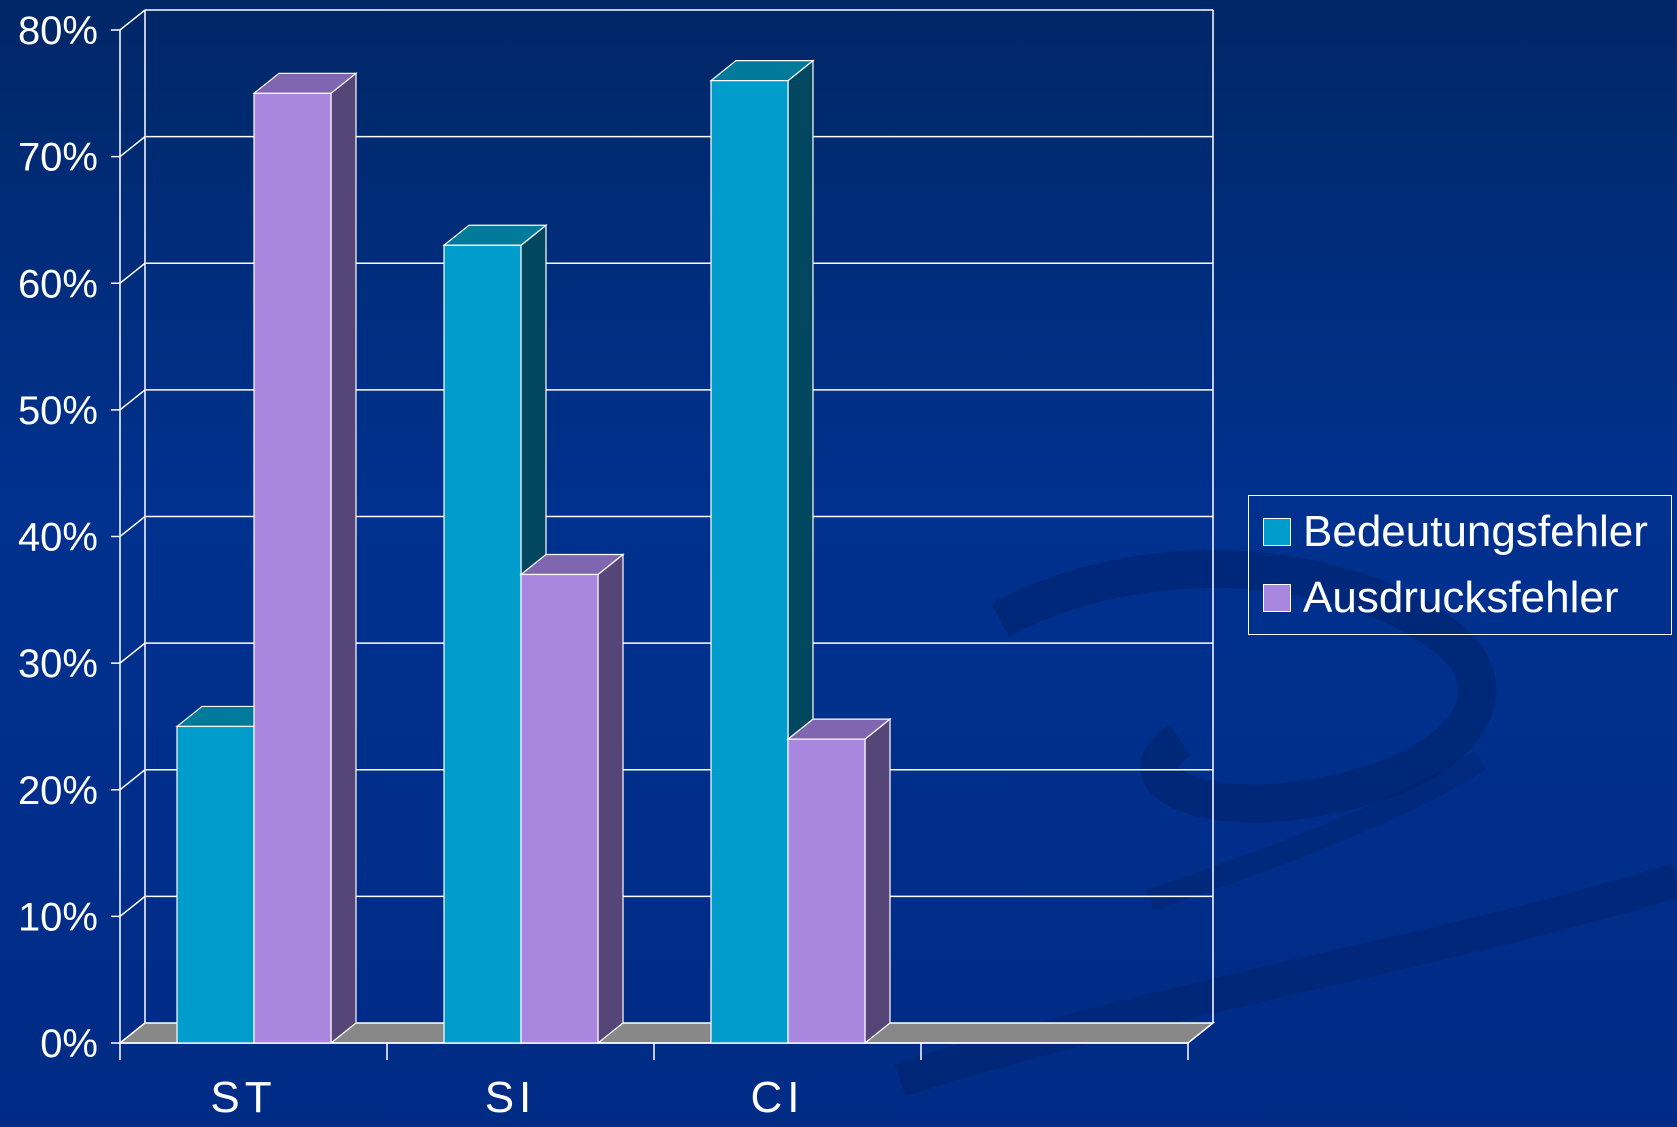 The image size is (1677, 1127). I want to click on y-tick-label: 0%, so click(69, 1044).